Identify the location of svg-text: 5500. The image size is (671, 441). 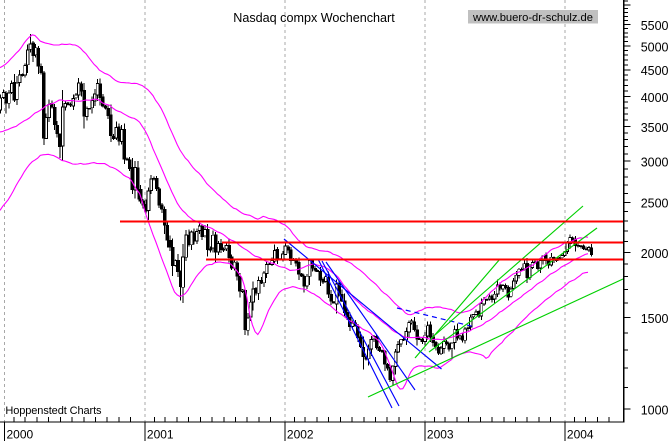
(655, 26).